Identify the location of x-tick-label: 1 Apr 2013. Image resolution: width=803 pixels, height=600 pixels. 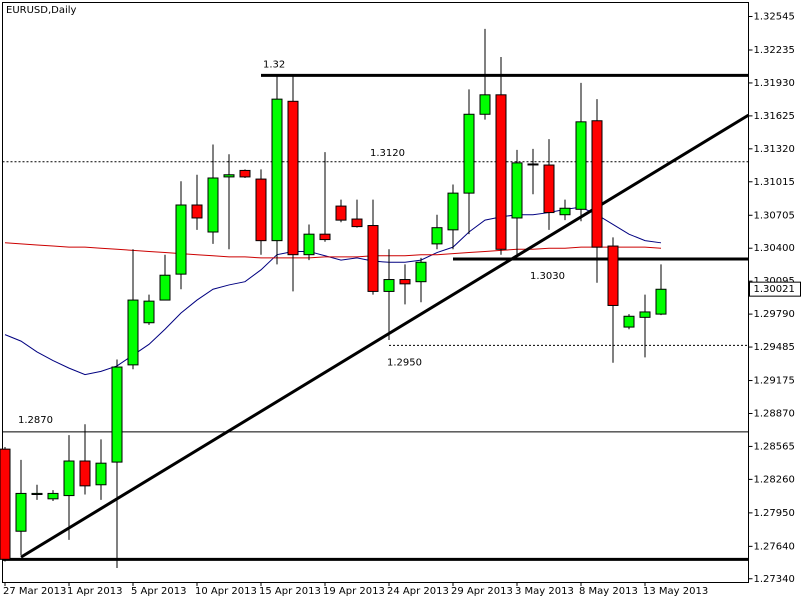
(94, 591).